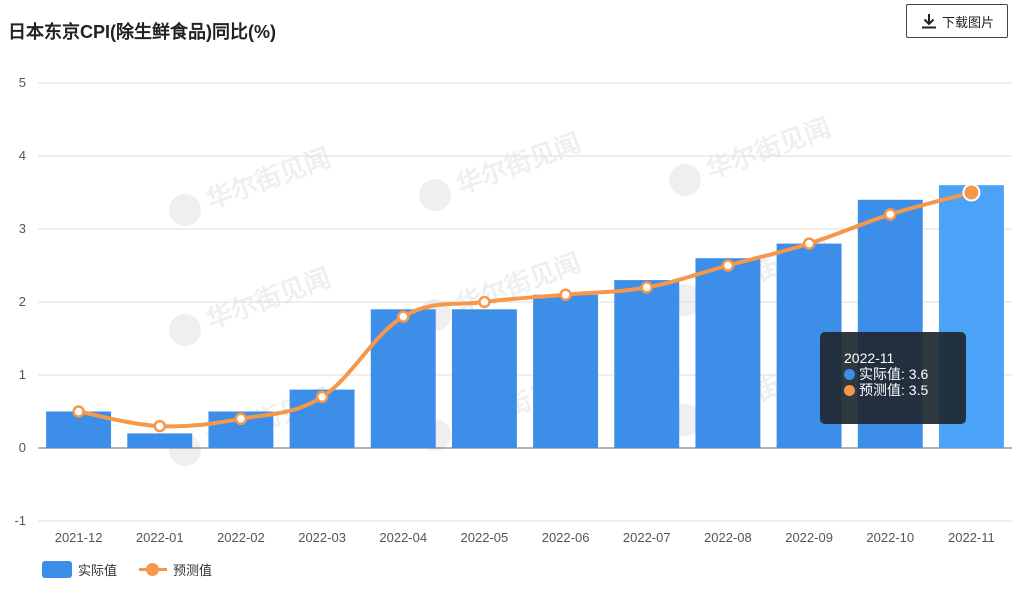  What do you see at coordinates (403, 537) in the screenshot?
I see `x-tick-label: 2022-04` at bounding box center [403, 537].